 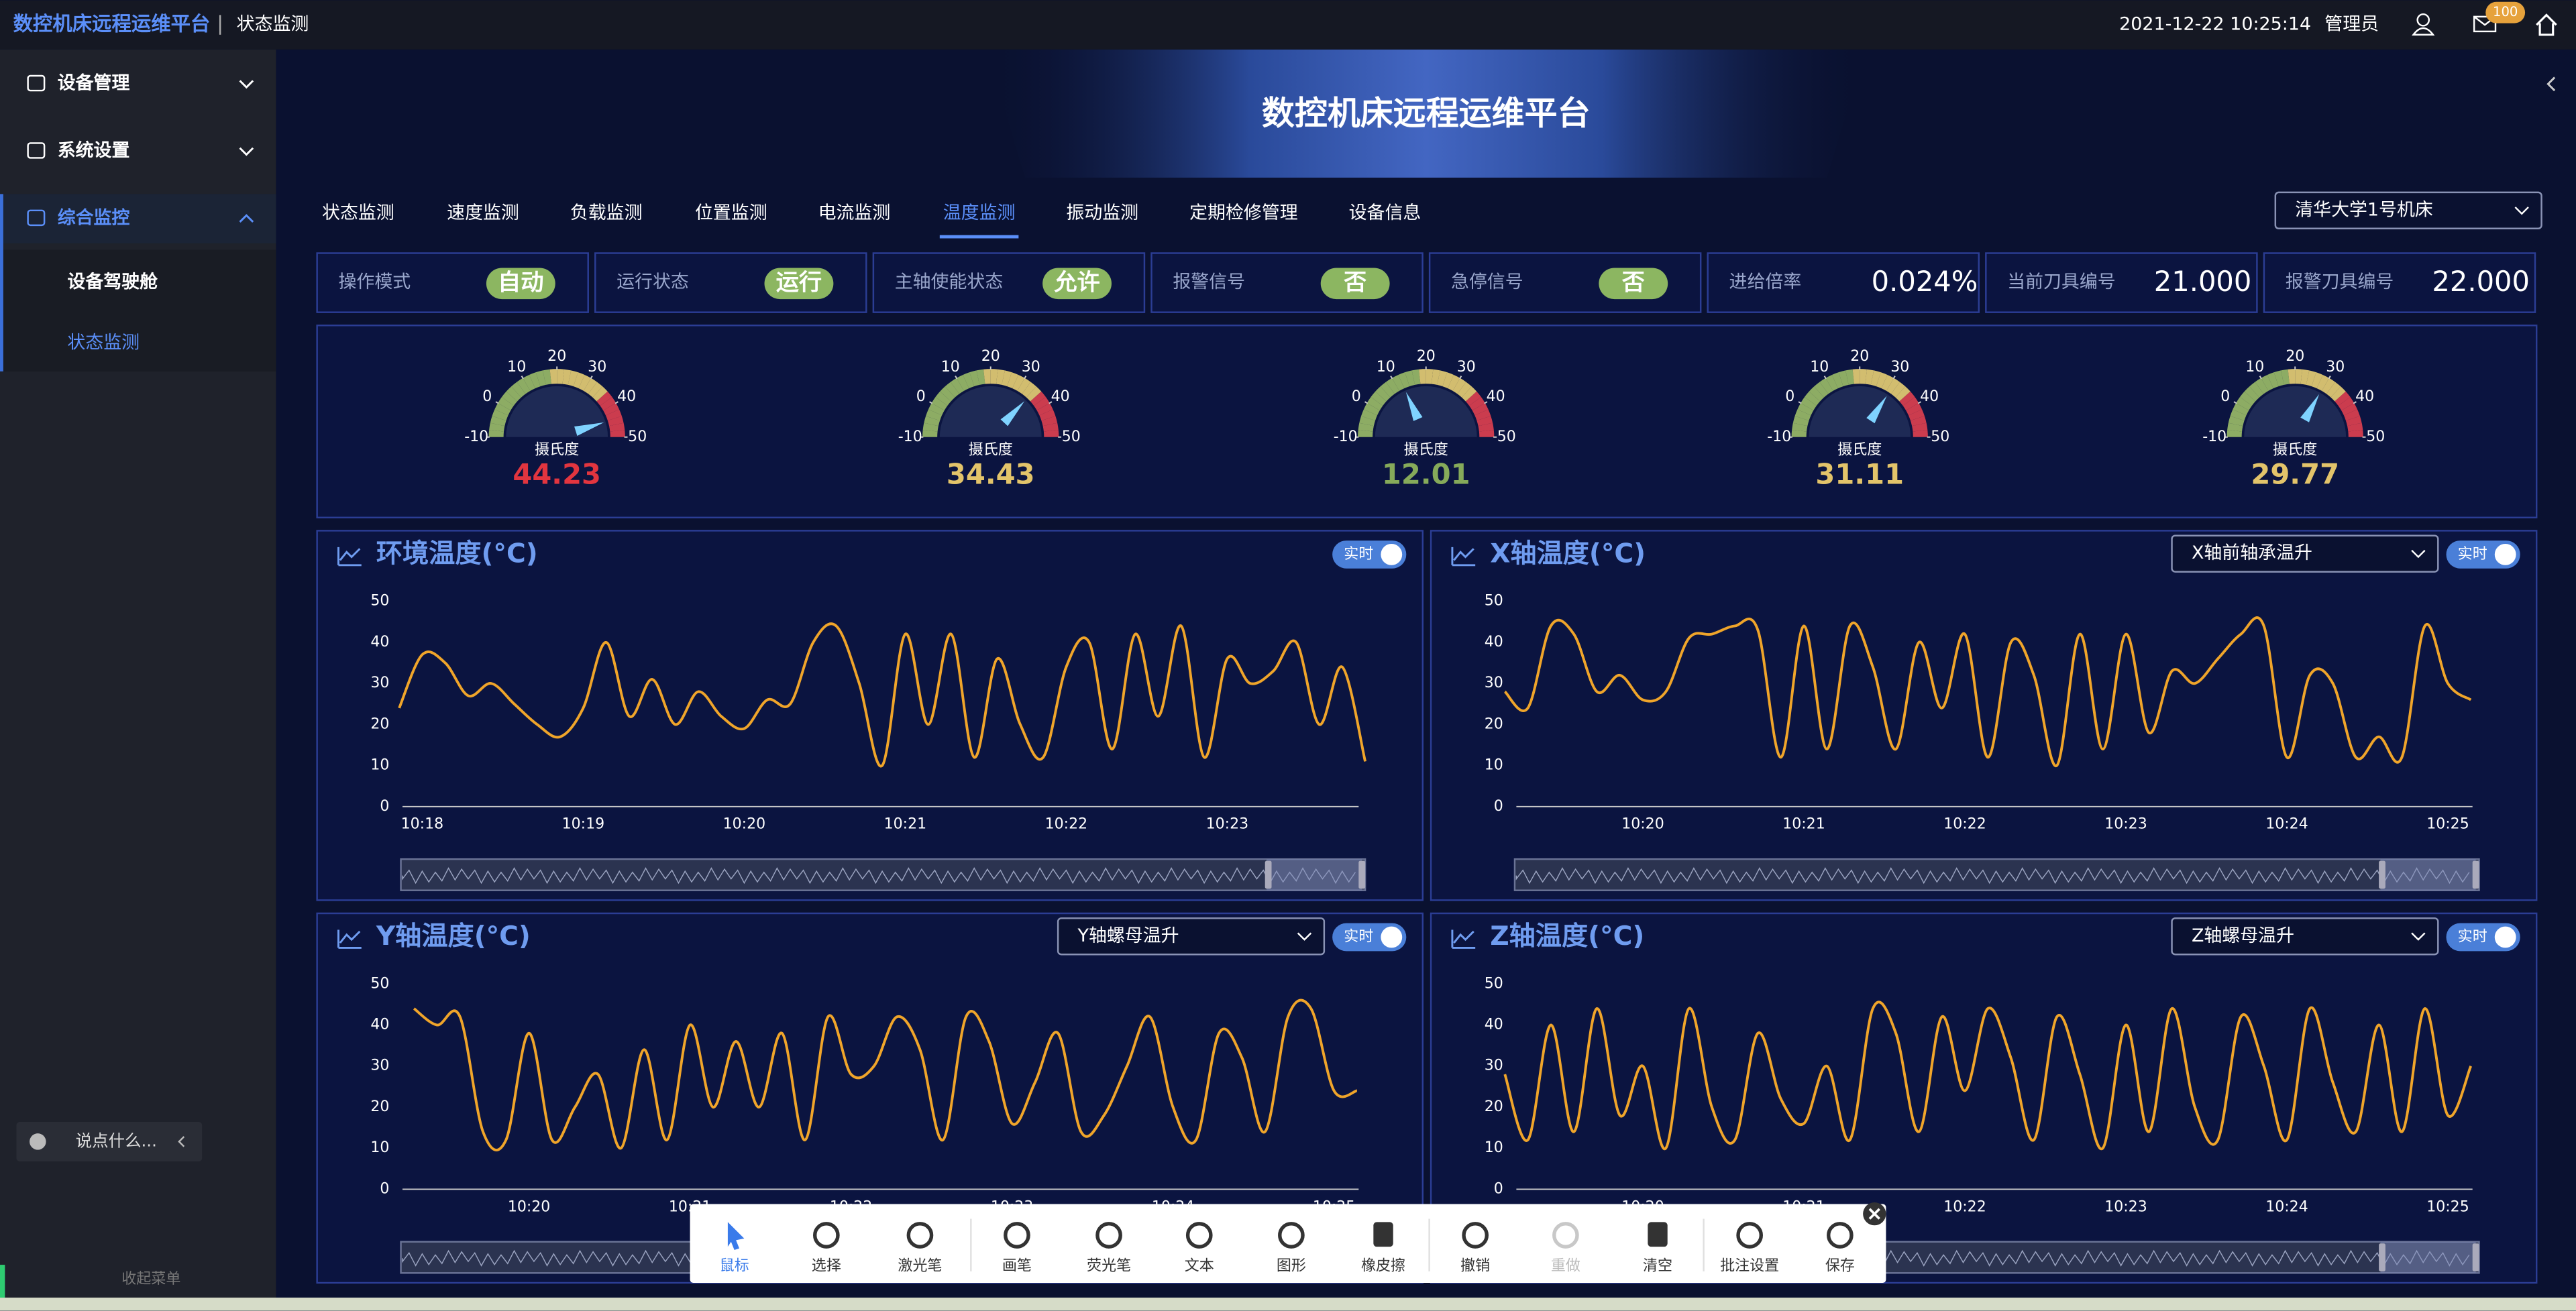 I want to click on tab: 温度监测, so click(x=979, y=213).